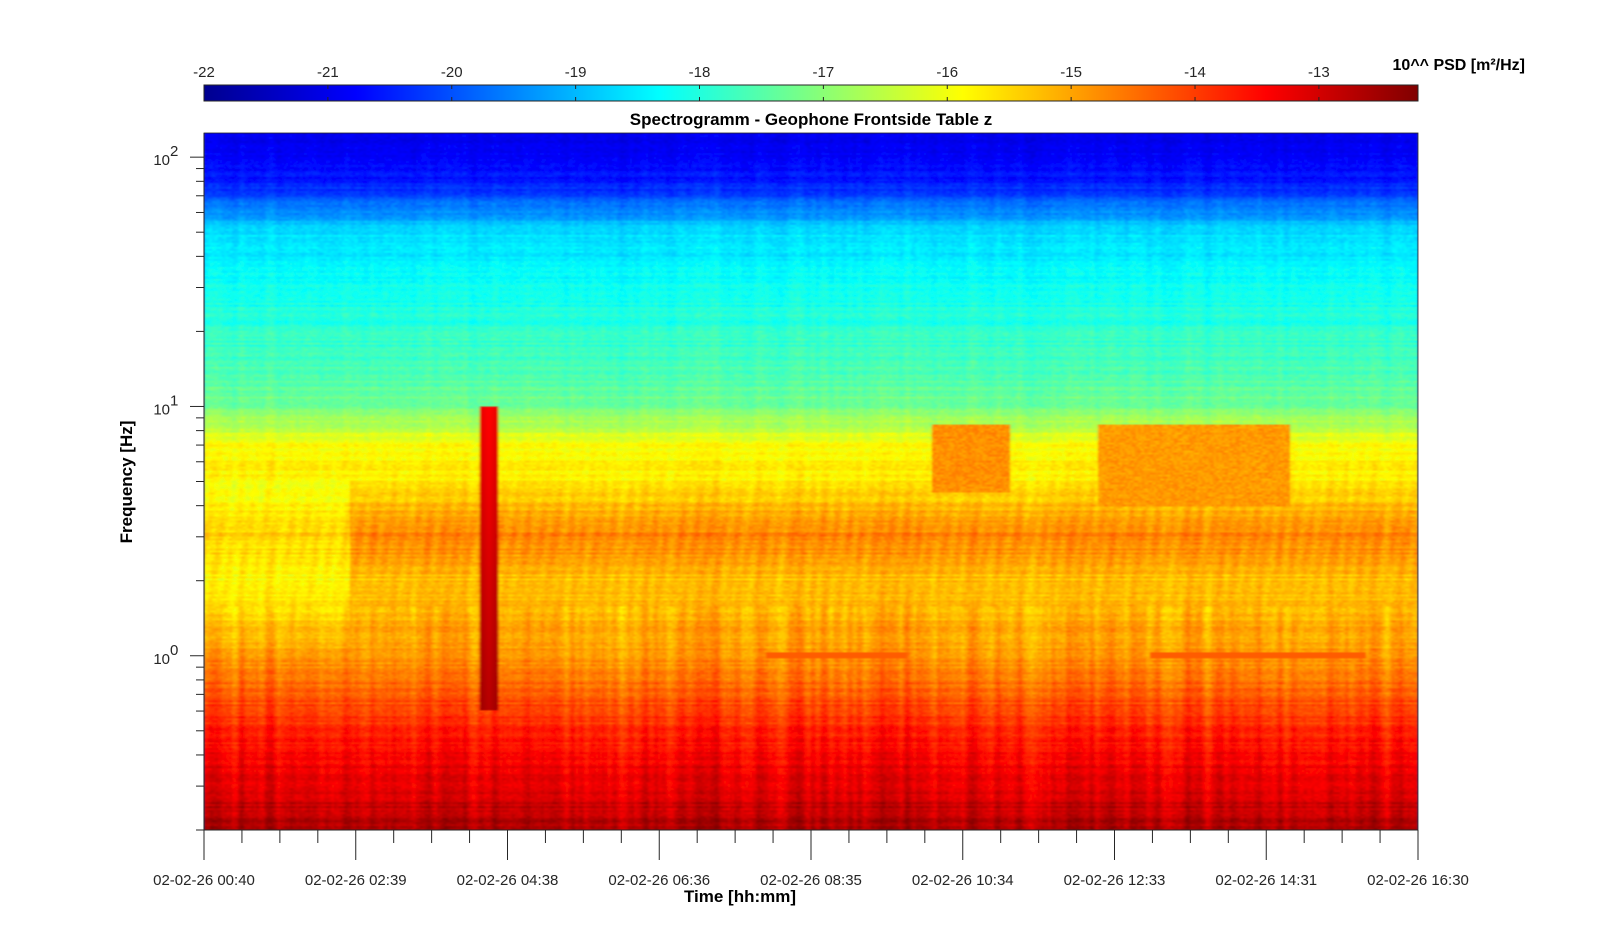  Describe the element at coordinates (963, 880) in the screenshot. I see `x-tick-label: 02-02-26 10:34` at that location.